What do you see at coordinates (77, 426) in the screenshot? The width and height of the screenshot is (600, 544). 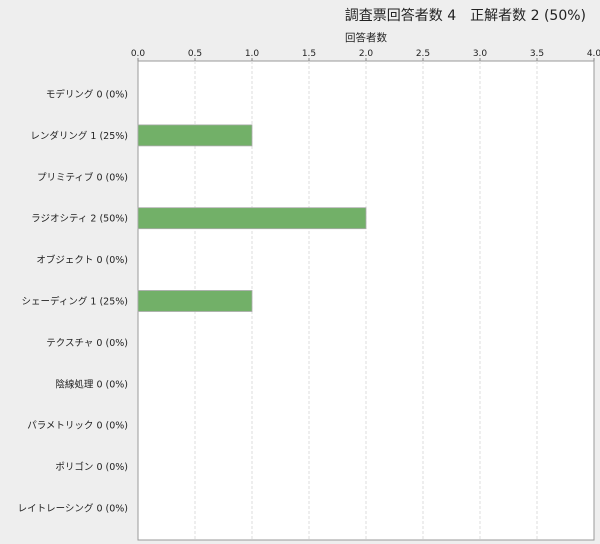 I see `category-label: パラメトリック 0 (0%)` at bounding box center [77, 426].